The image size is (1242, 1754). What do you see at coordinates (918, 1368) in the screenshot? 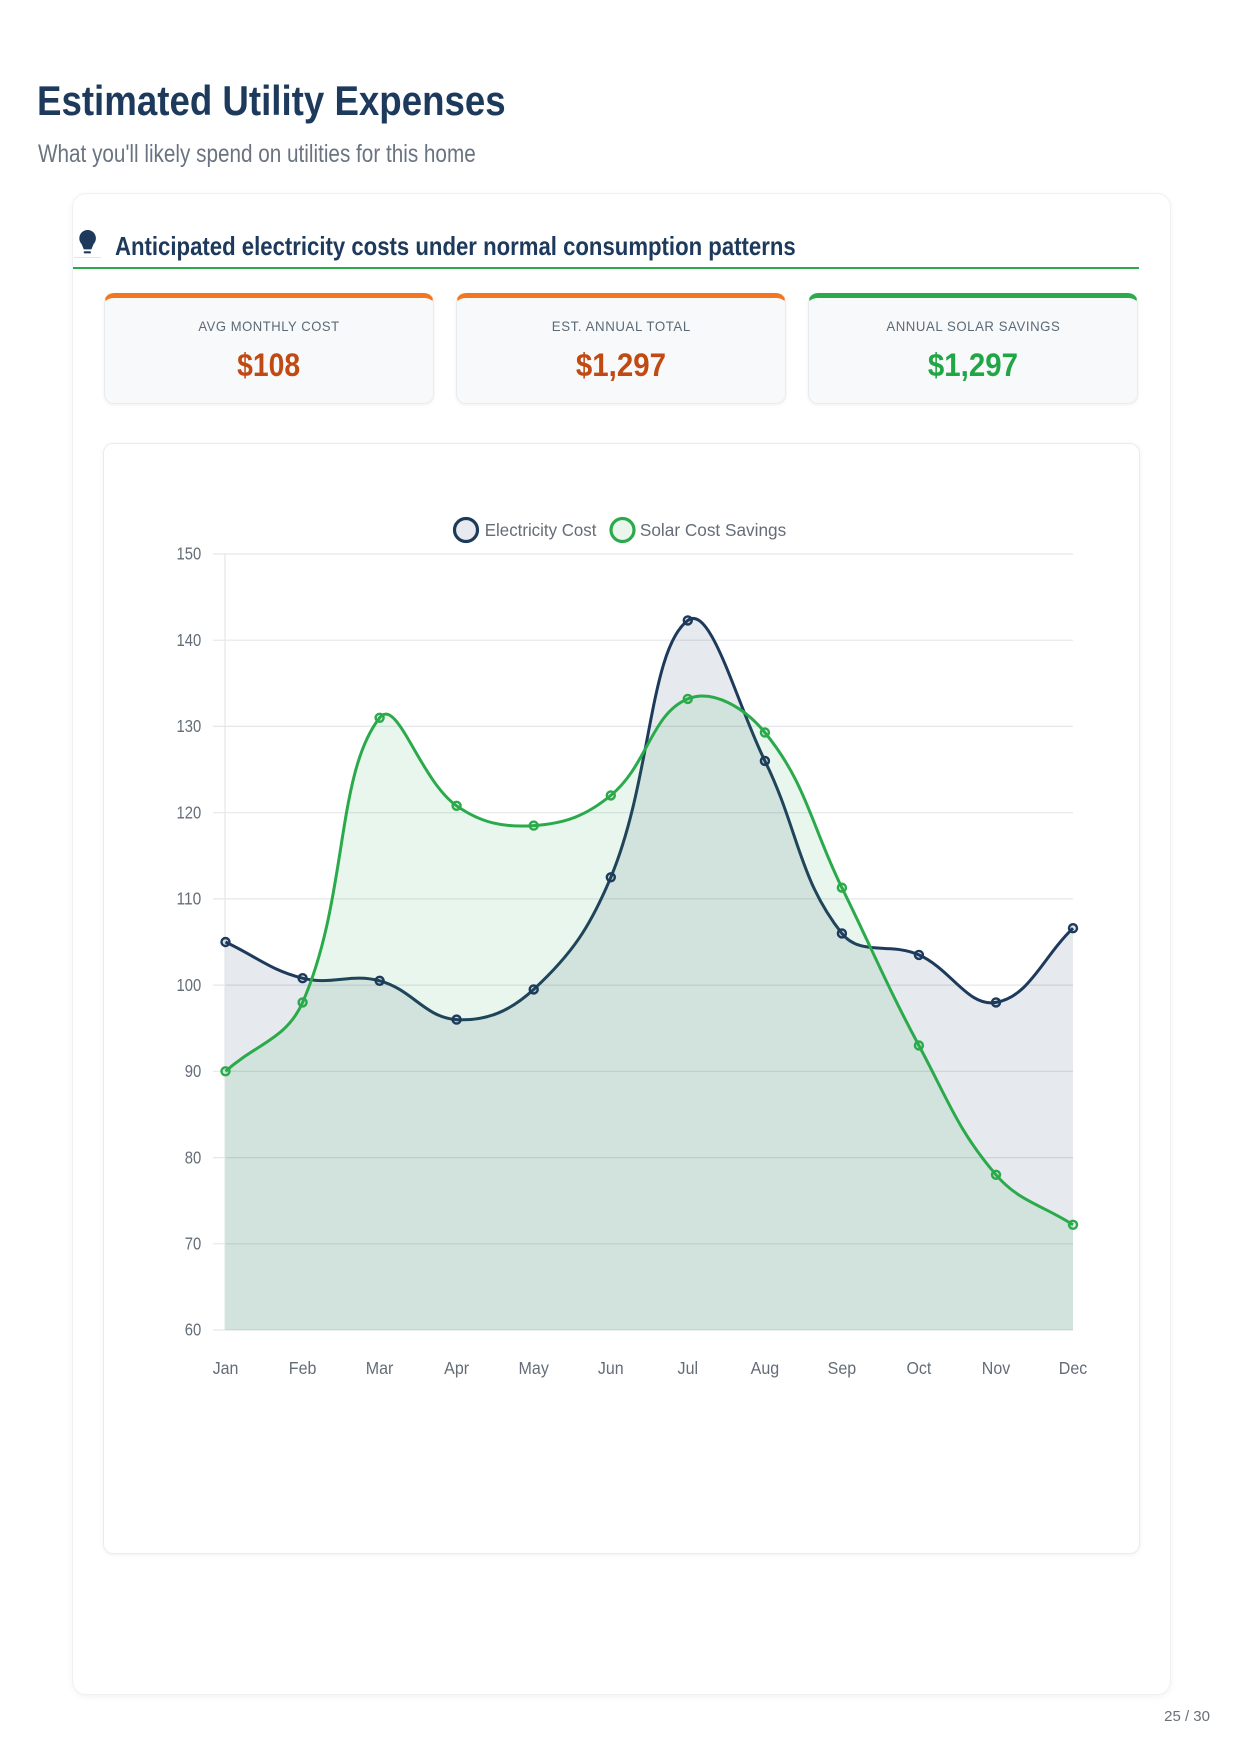
I see `svg-text: Oct` at bounding box center [918, 1368].